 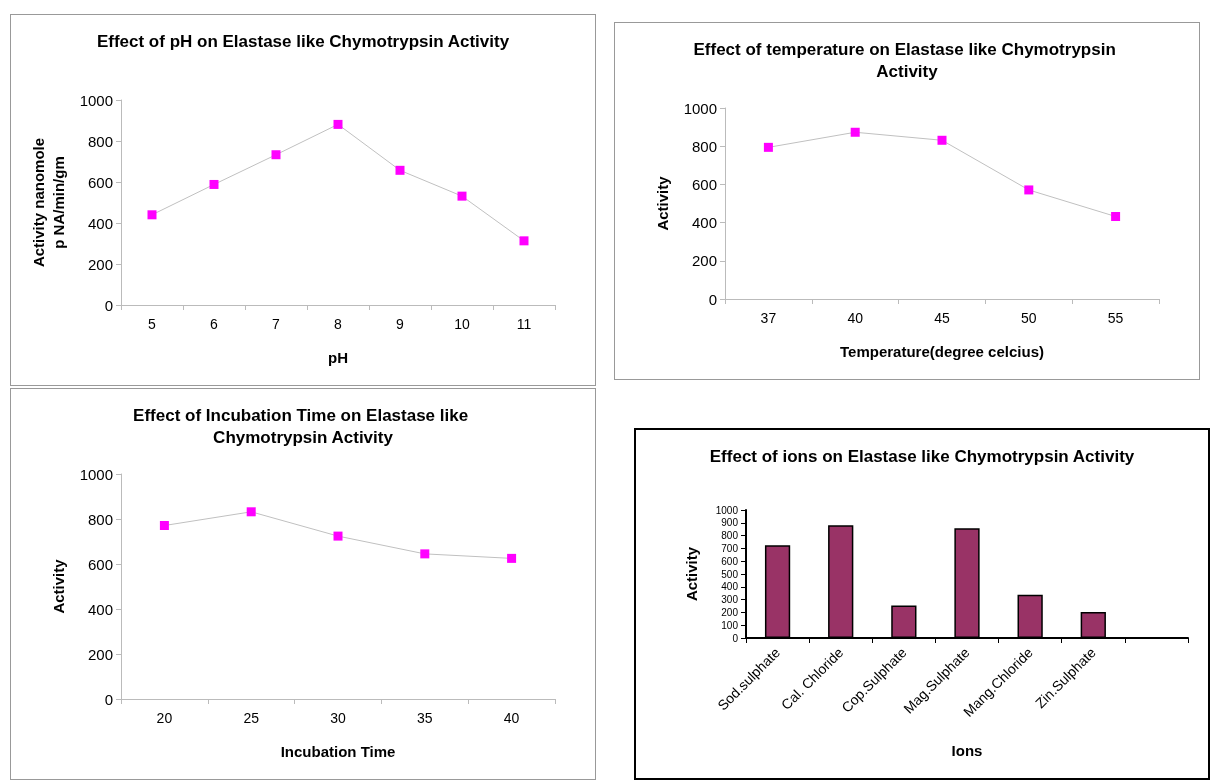 I want to click on x-tick-label: 30, so click(x=338, y=718).